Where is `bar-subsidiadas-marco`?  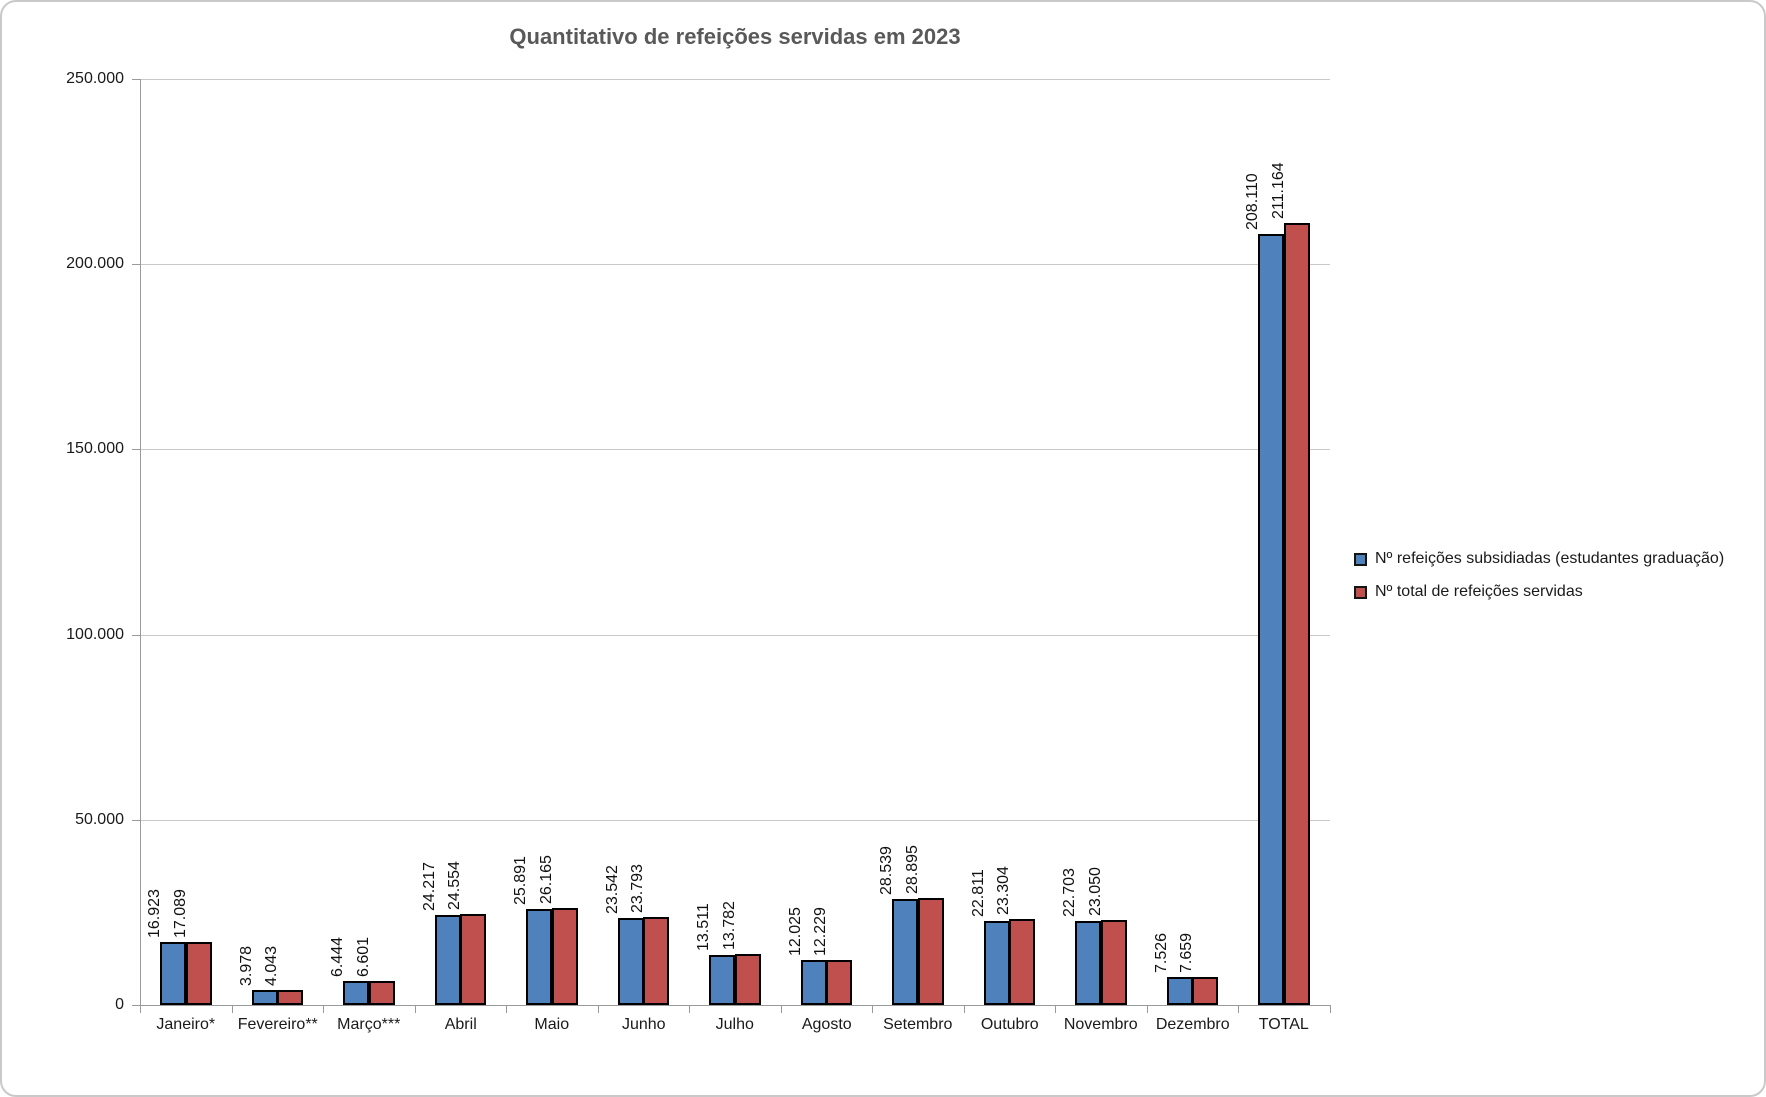 bar-subsidiadas-marco is located at coordinates (356, 993).